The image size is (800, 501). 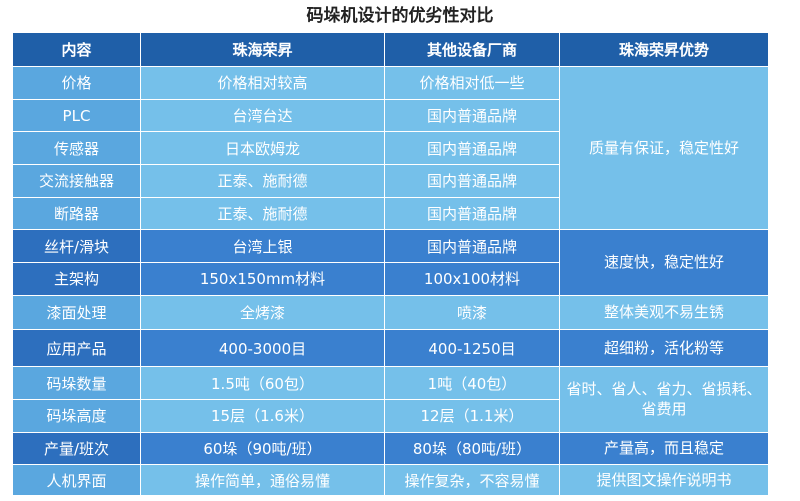 What do you see at coordinates (262, 312) in the screenshot?
I see `zhuhai-cell: 全烤漆` at bounding box center [262, 312].